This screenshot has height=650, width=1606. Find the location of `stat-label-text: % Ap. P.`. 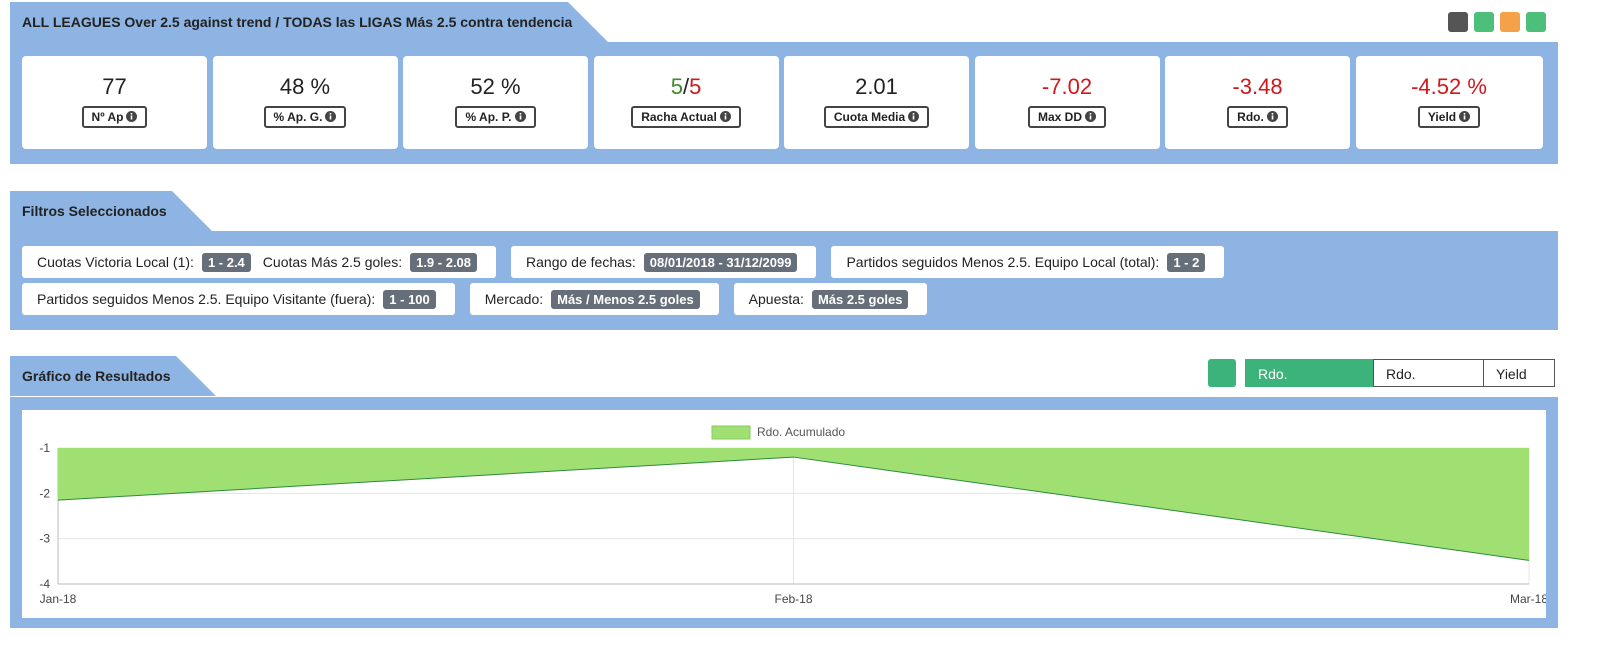

stat-label-text: % Ap. P. is located at coordinates (488, 117).